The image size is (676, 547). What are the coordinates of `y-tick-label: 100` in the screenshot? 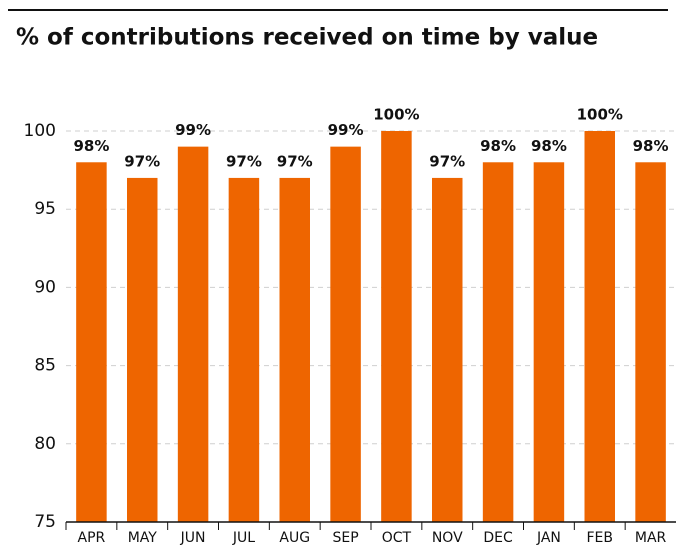 It's located at (40, 131).